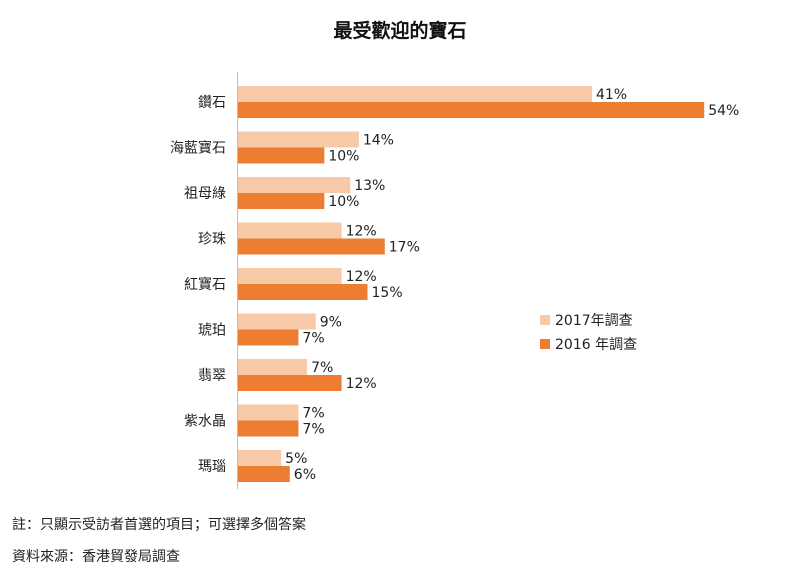 The width and height of the screenshot is (800, 581). Describe the element at coordinates (400, 31) in the screenshot. I see `chart-title: 最受歡迎的寶石` at that location.